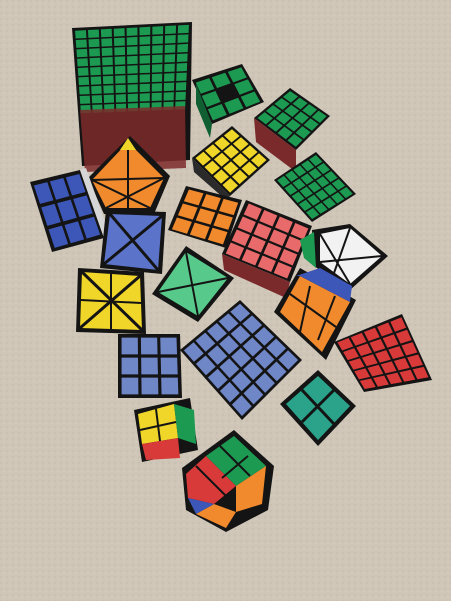 This screenshot has height=601, width=451. I want to click on teal-2x2-cube, so click(318, 408).